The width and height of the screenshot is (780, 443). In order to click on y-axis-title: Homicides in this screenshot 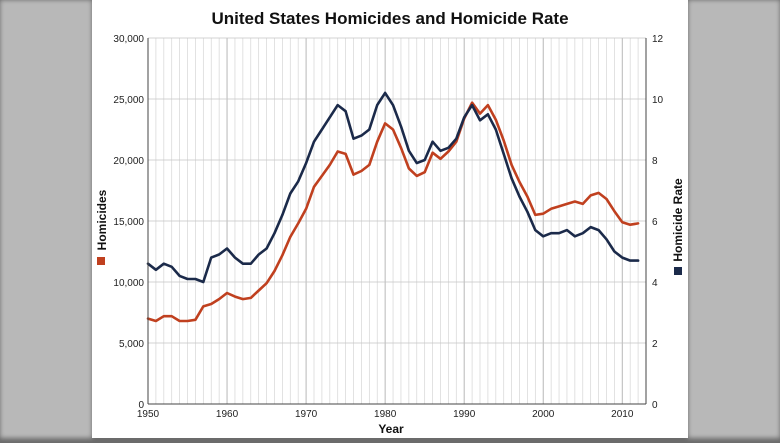, I will do `click(102, 227)`.